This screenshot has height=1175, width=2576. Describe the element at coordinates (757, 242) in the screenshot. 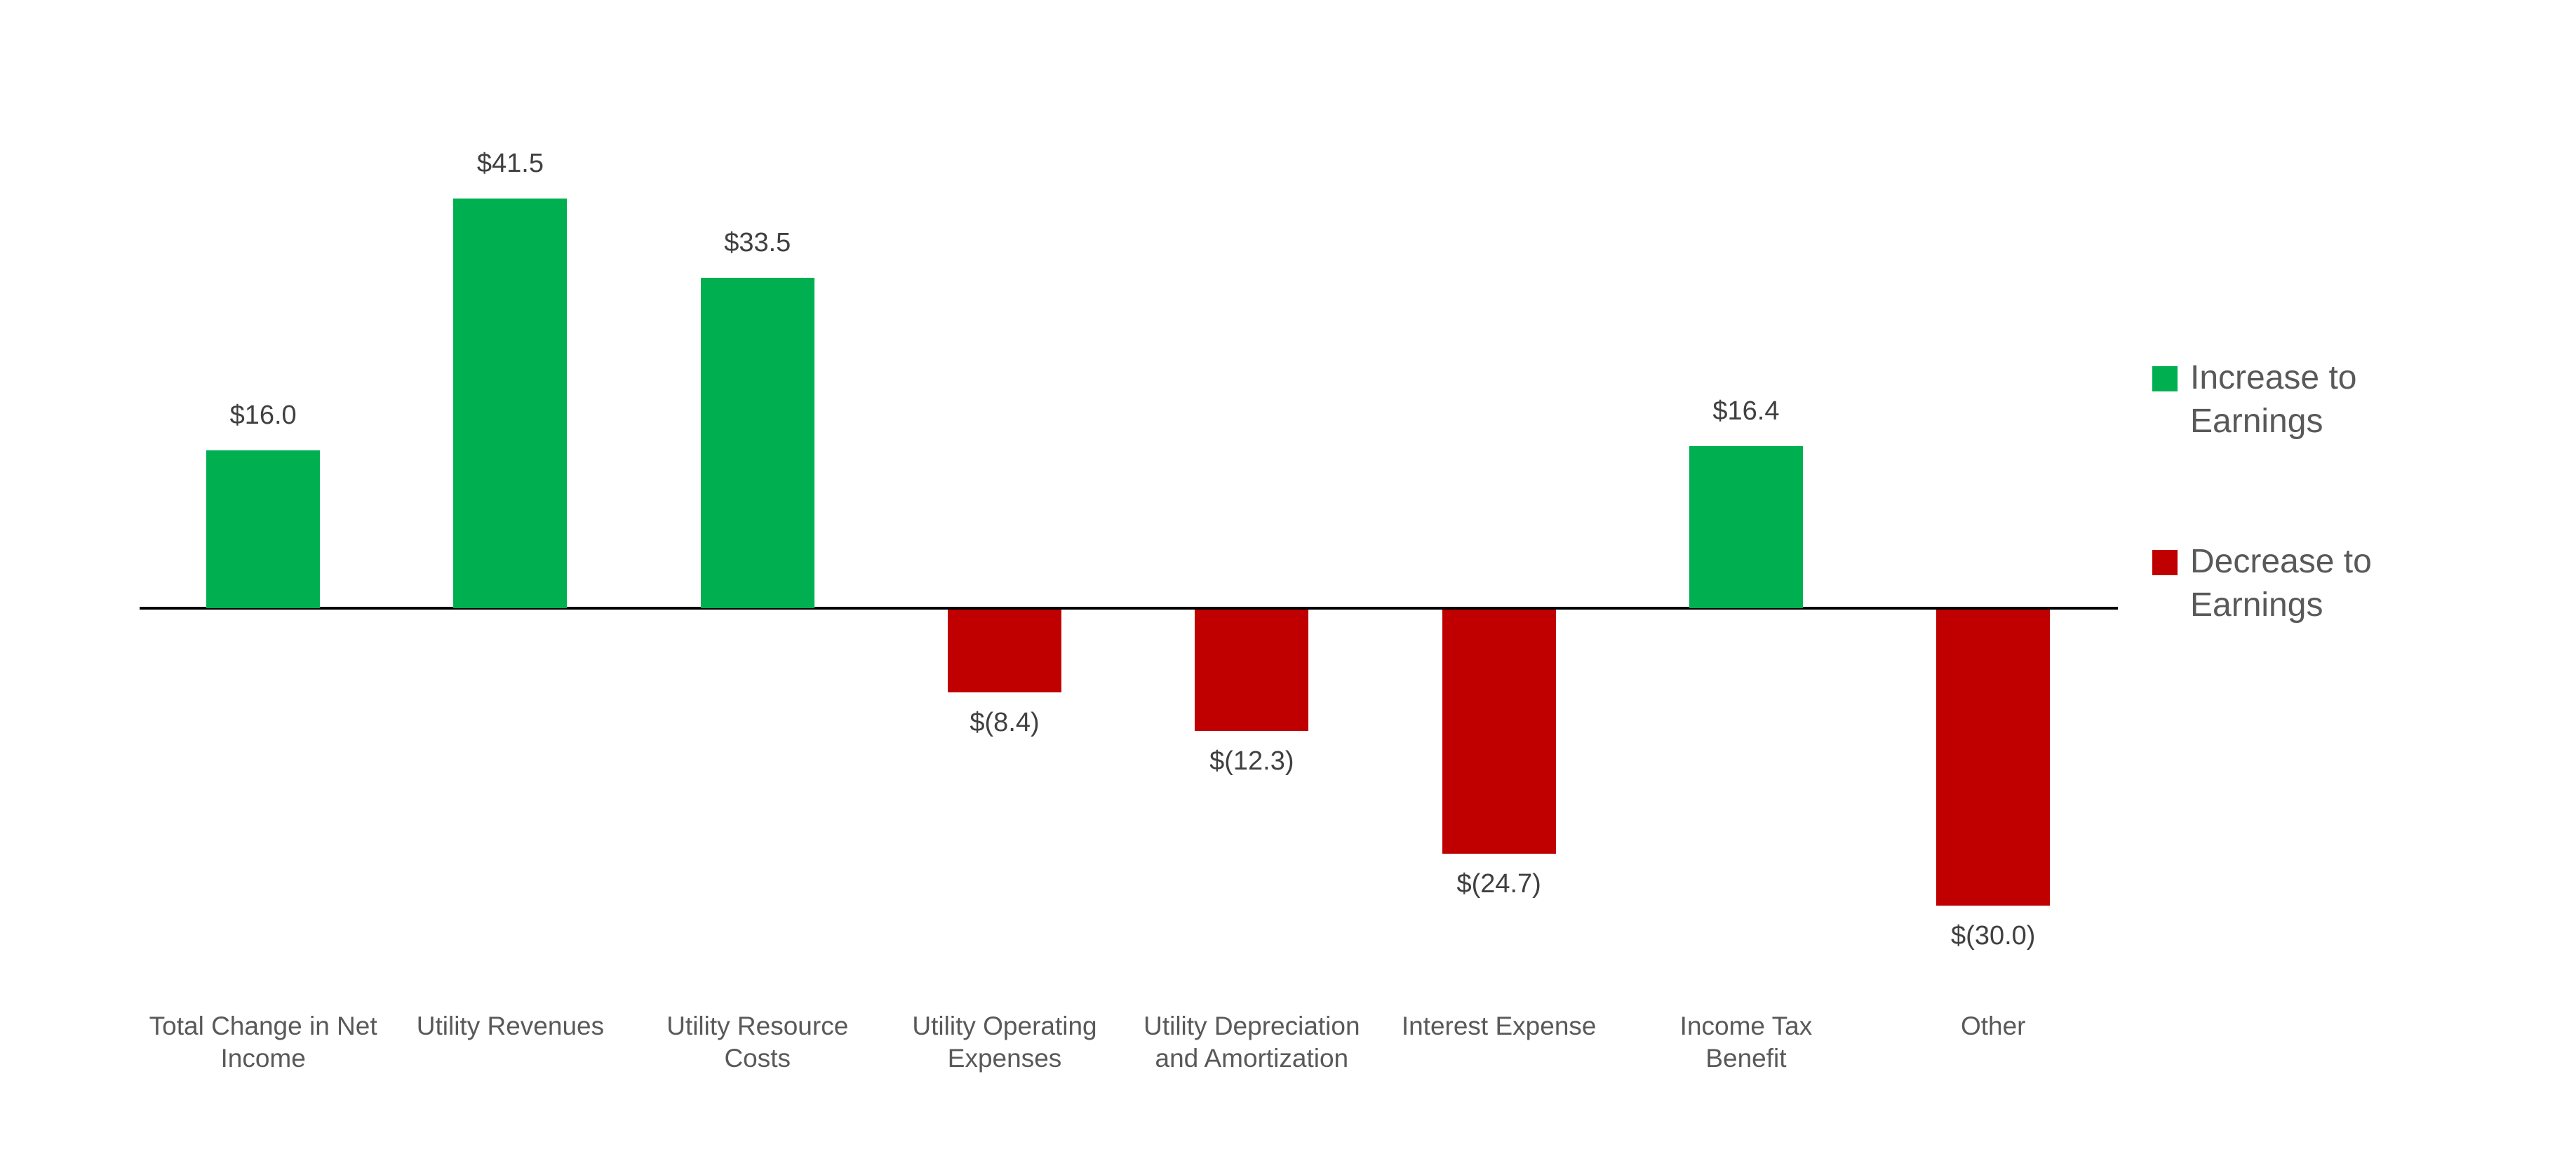

I see `bar-value-label: $33.5` at that location.